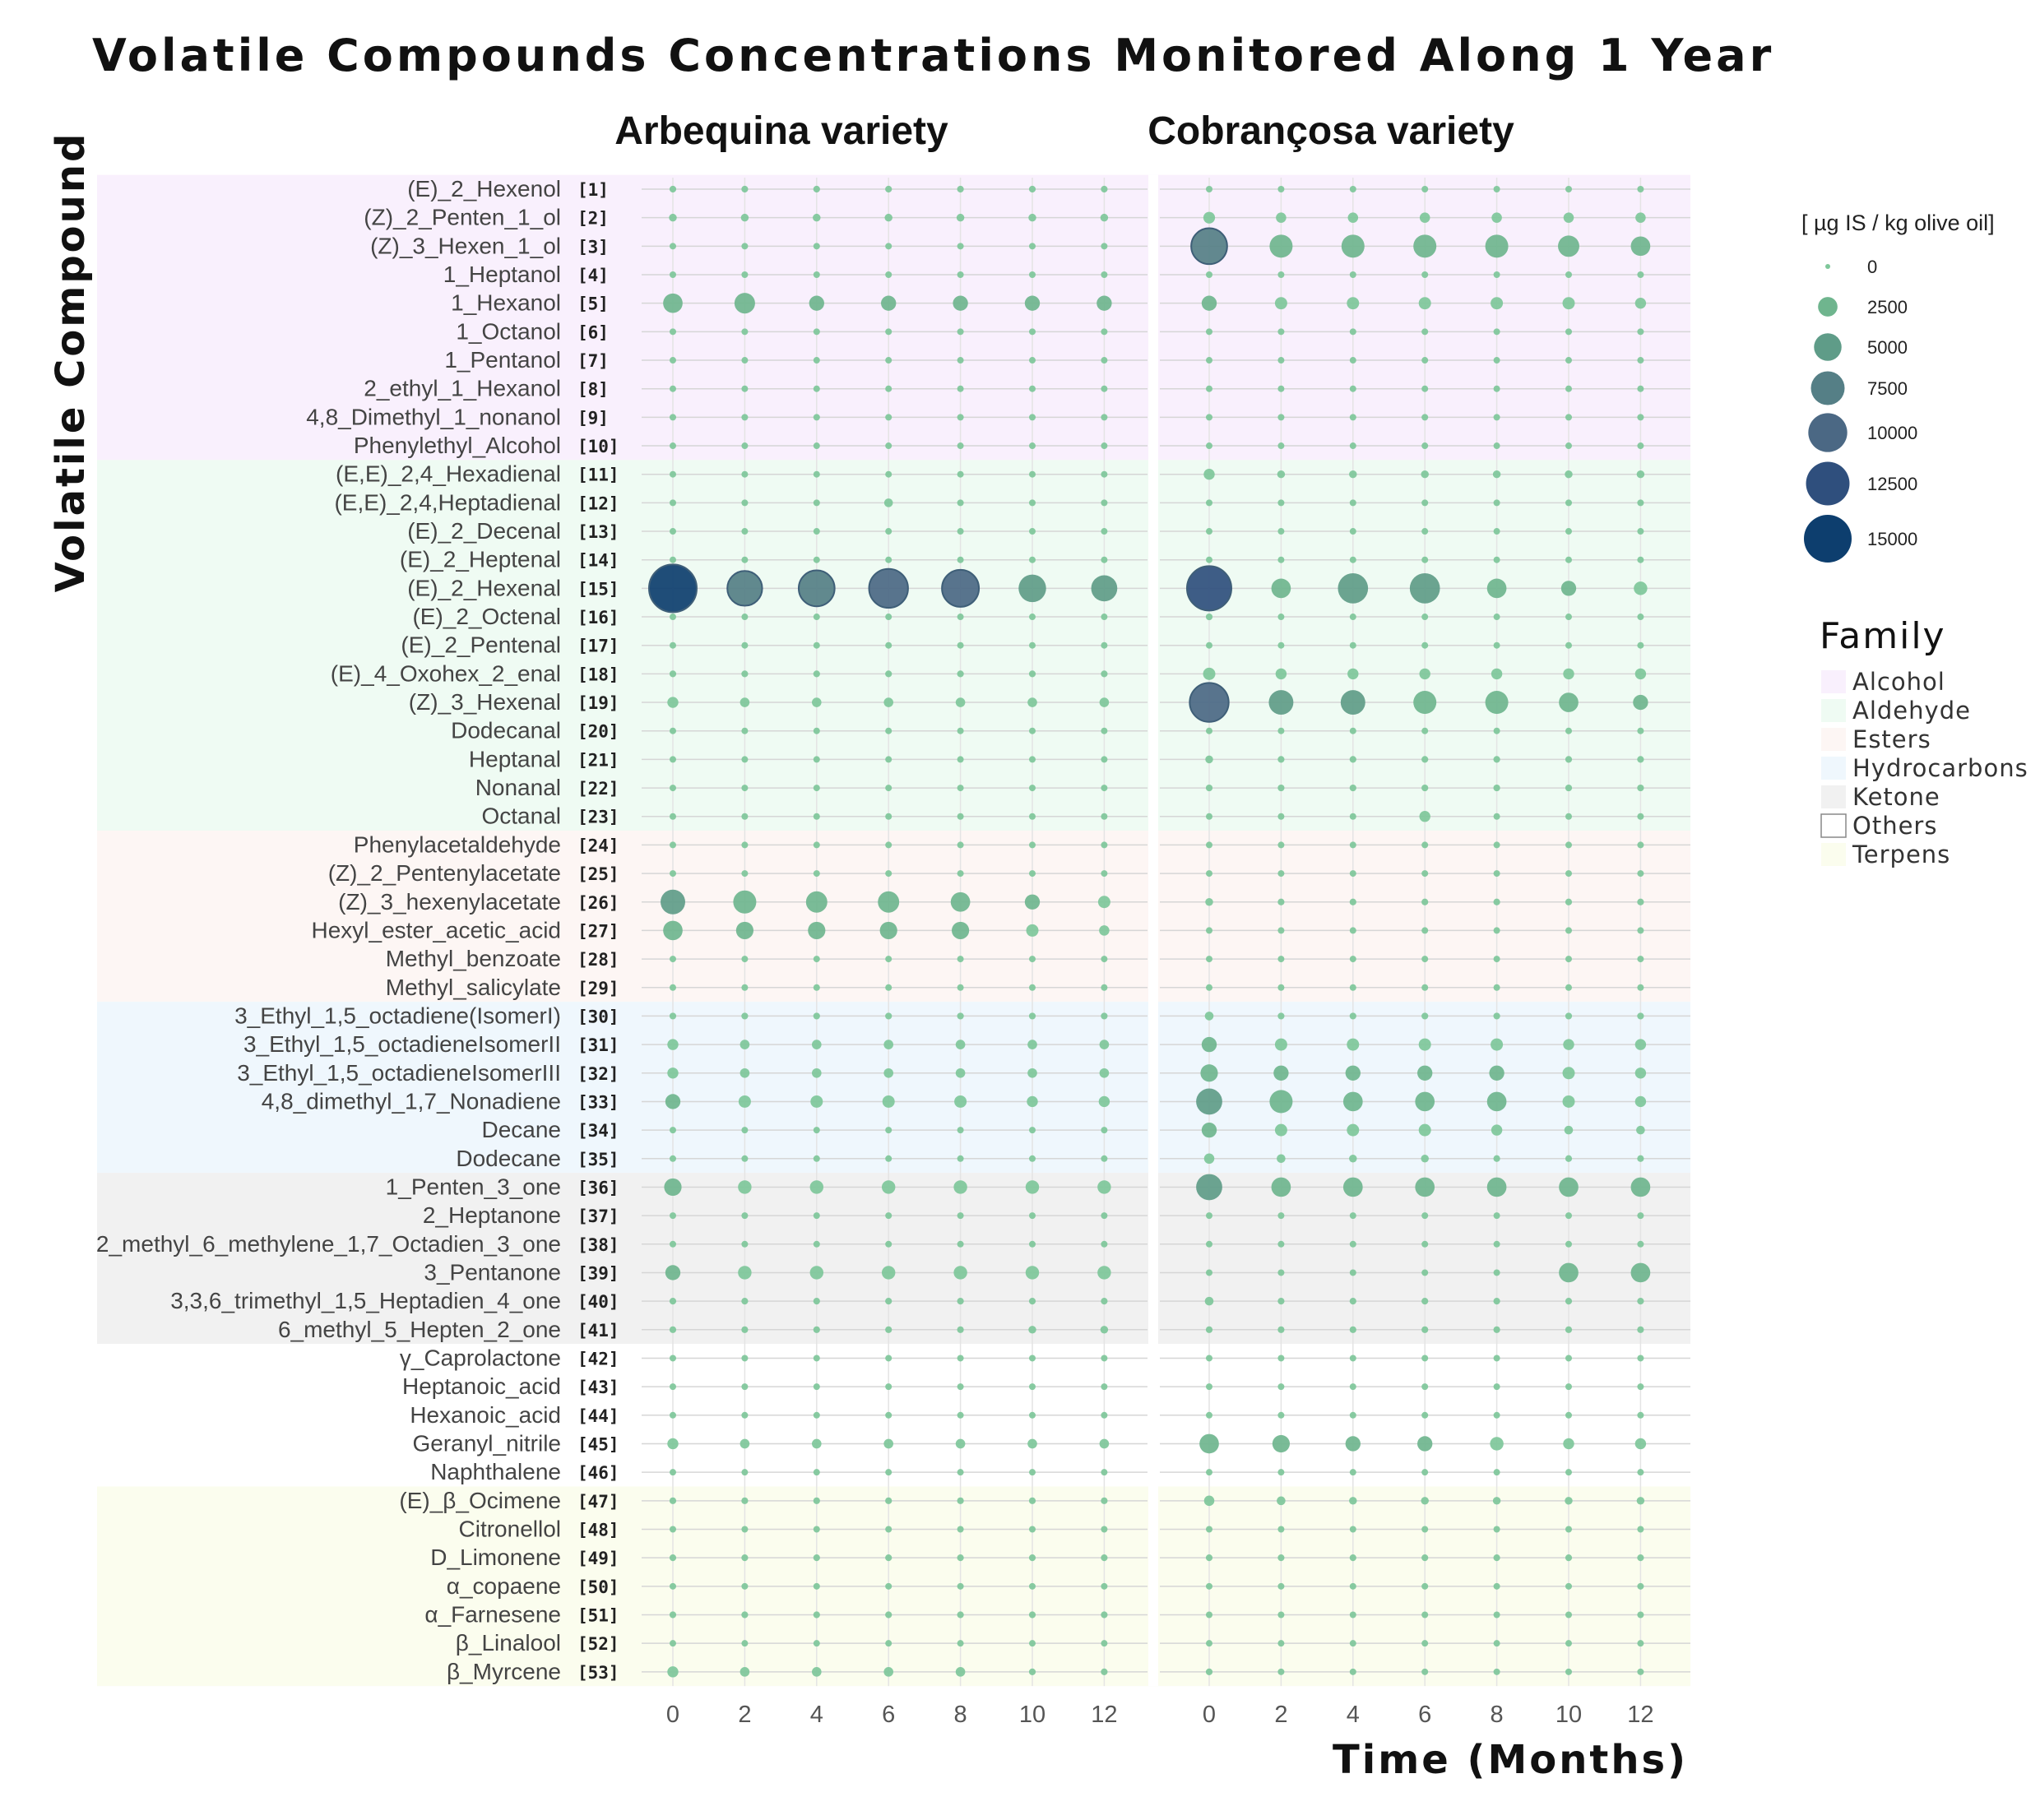 The image size is (2040, 1820). What do you see at coordinates (1887, 307) in the screenshot?
I see `size-legend-label: 2500` at bounding box center [1887, 307].